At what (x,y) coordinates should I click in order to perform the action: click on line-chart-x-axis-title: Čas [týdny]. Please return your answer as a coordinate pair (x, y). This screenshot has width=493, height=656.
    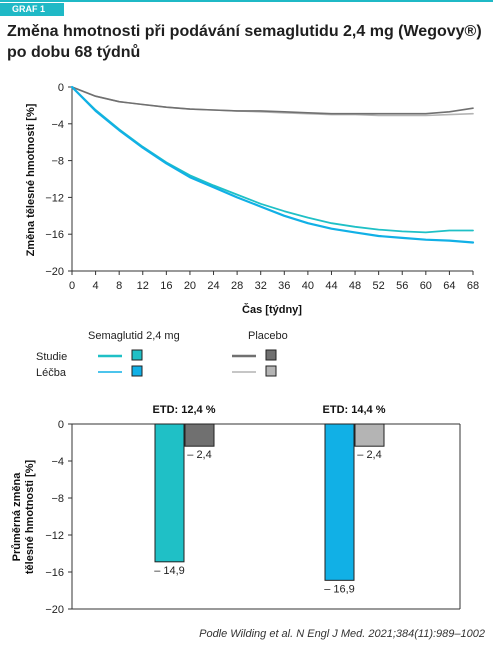
    Looking at the image, I should click on (272, 309).